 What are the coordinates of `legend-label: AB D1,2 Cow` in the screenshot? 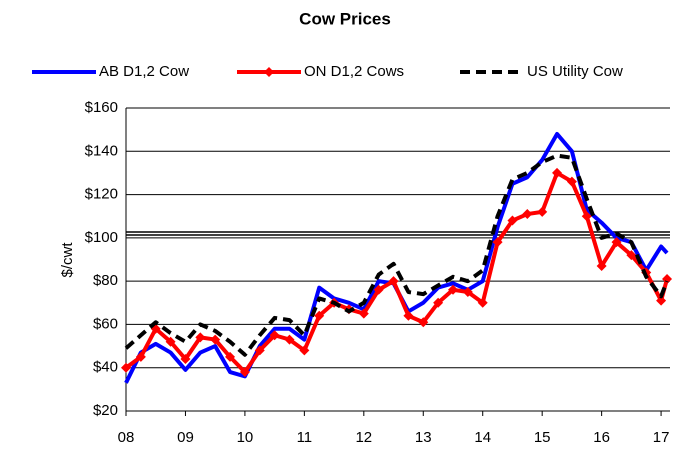 It's located at (144, 71).